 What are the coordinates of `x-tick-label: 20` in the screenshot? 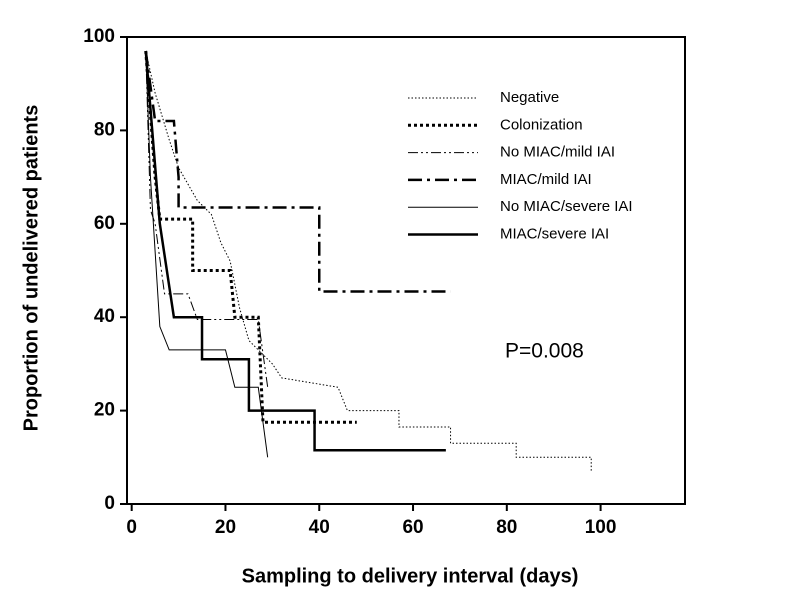 It's located at (225, 527).